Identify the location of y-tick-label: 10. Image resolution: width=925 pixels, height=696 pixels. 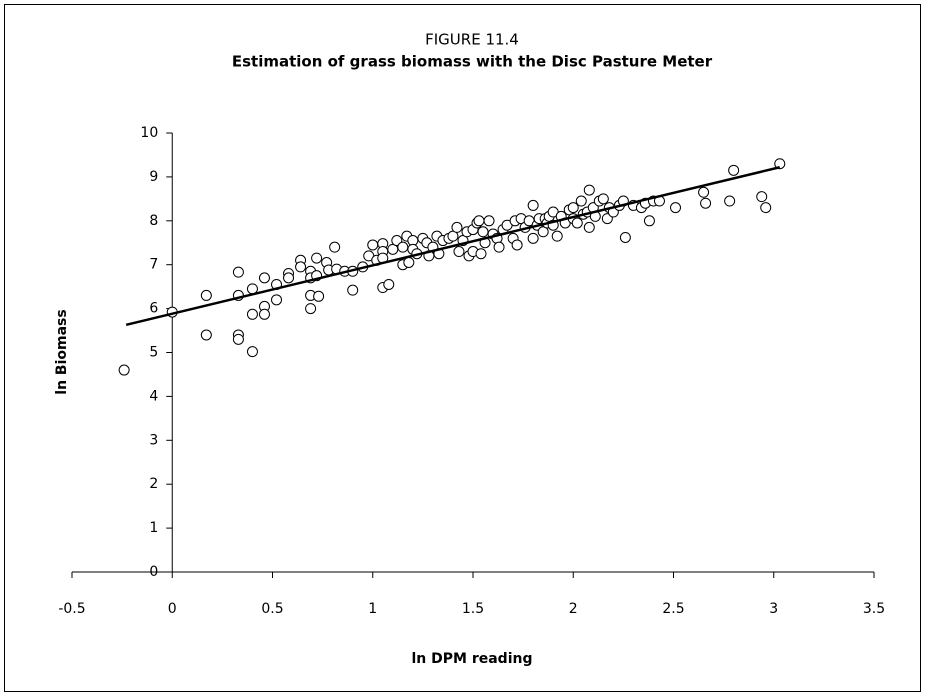
(149, 133).